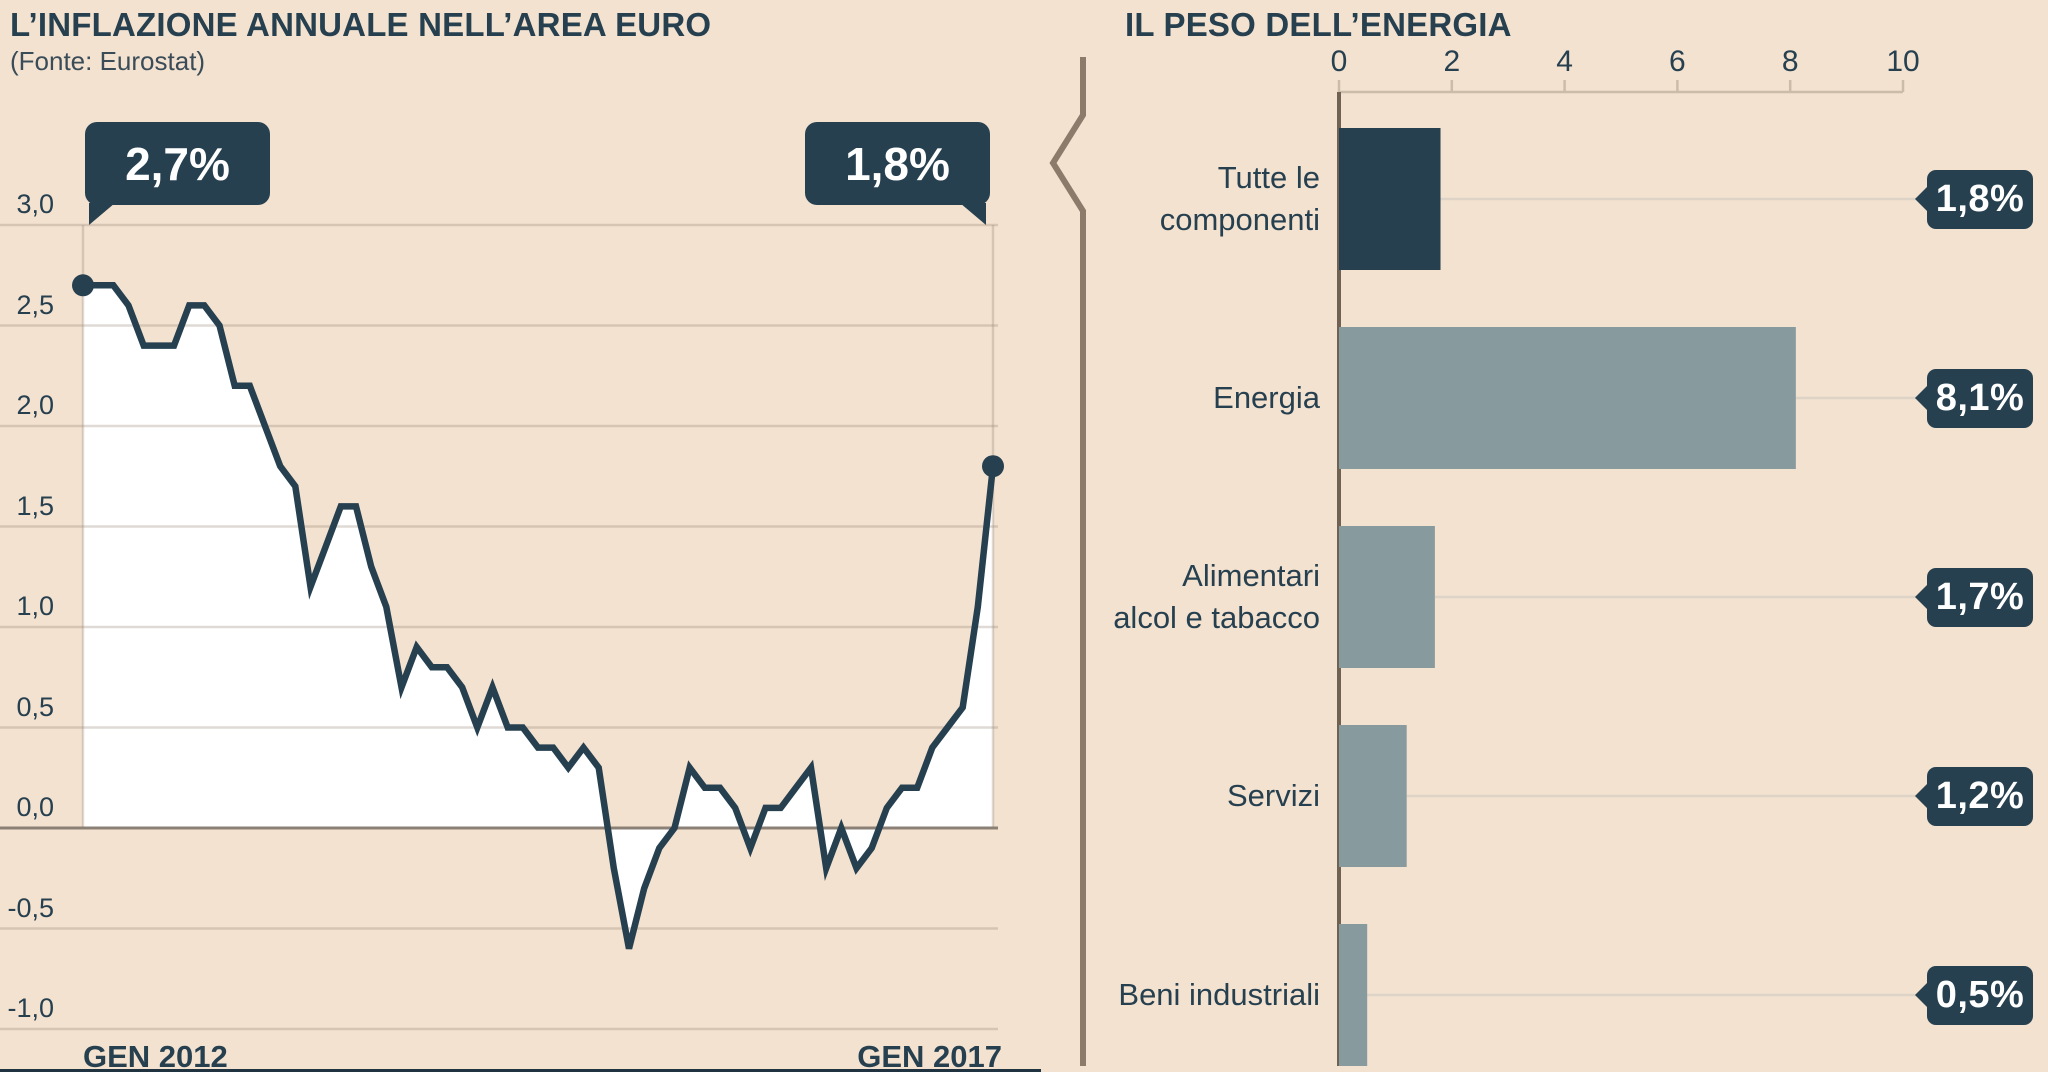 This screenshot has width=2048, height=1072. I want to click on y-axis-tick-label: 2,0, so click(35, 405).